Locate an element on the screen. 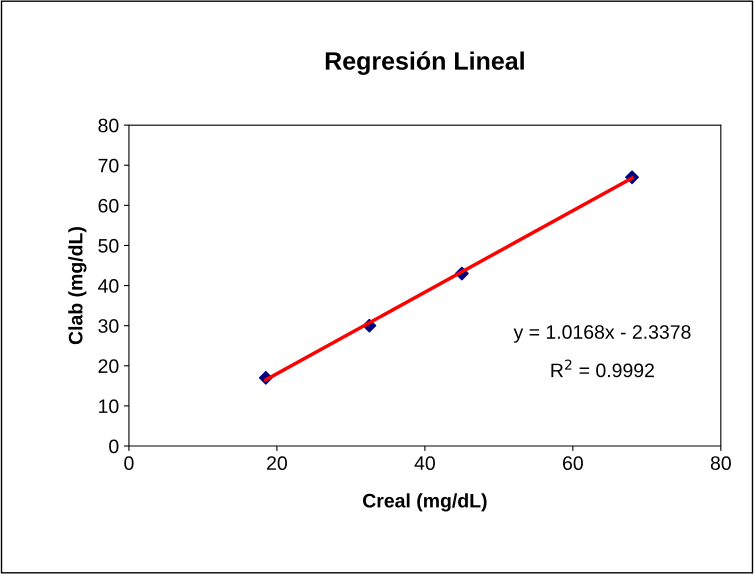  y-tick-label: 10 is located at coordinates (108, 406).